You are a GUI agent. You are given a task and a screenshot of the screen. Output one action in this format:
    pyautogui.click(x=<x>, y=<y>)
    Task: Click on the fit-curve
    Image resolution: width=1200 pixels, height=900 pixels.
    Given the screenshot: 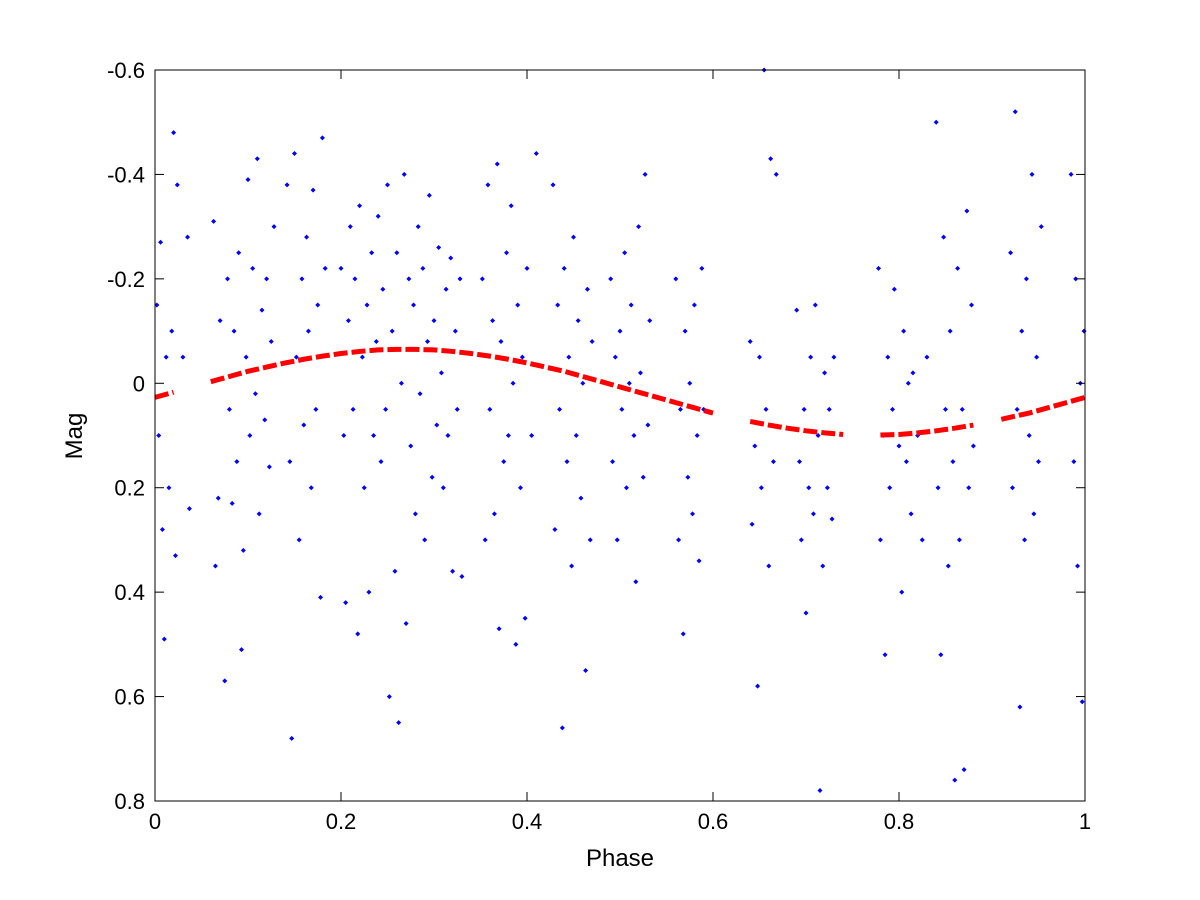 What is the action you would take?
    pyautogui.click(x=620, y=392)
    